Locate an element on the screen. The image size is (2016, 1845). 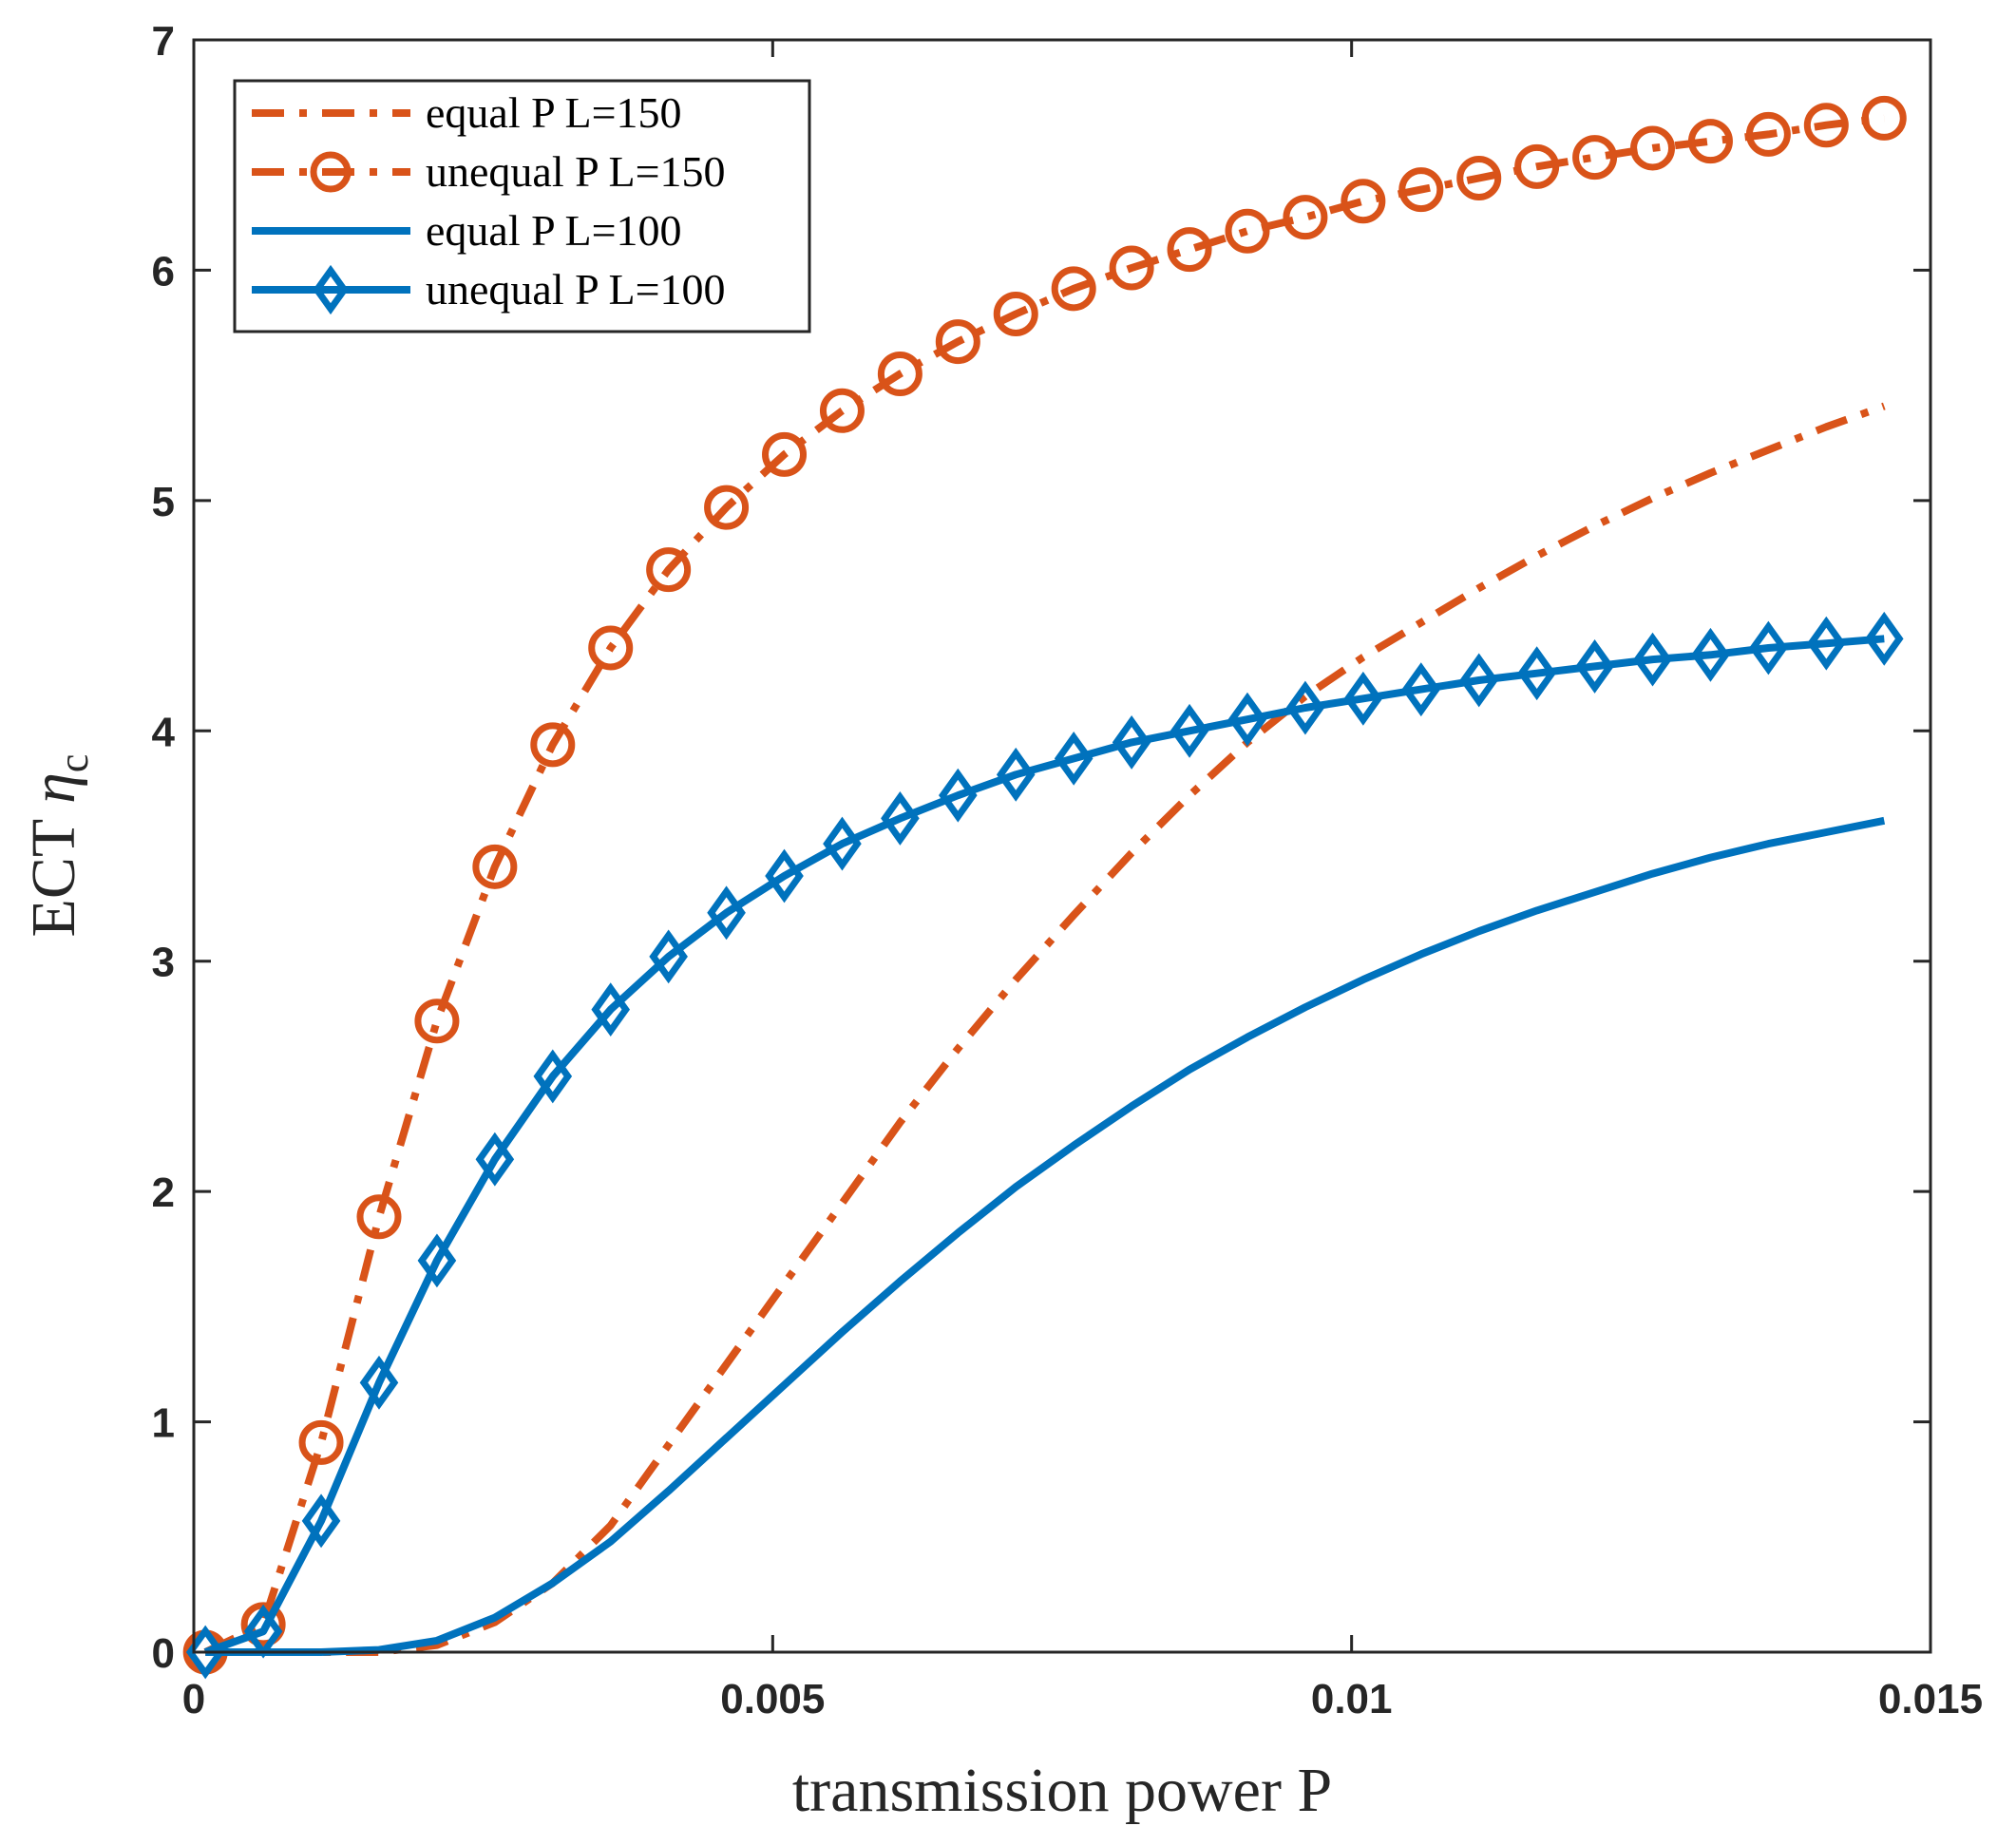
x-axis-label: transmission power P is located at coordinates (1062, 1790).